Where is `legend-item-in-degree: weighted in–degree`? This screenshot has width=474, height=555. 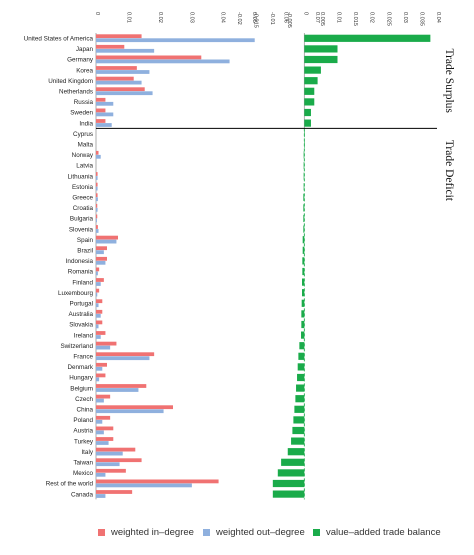
legend-item-in-degree: weighted in–degree is located at coordinates (146, 532).